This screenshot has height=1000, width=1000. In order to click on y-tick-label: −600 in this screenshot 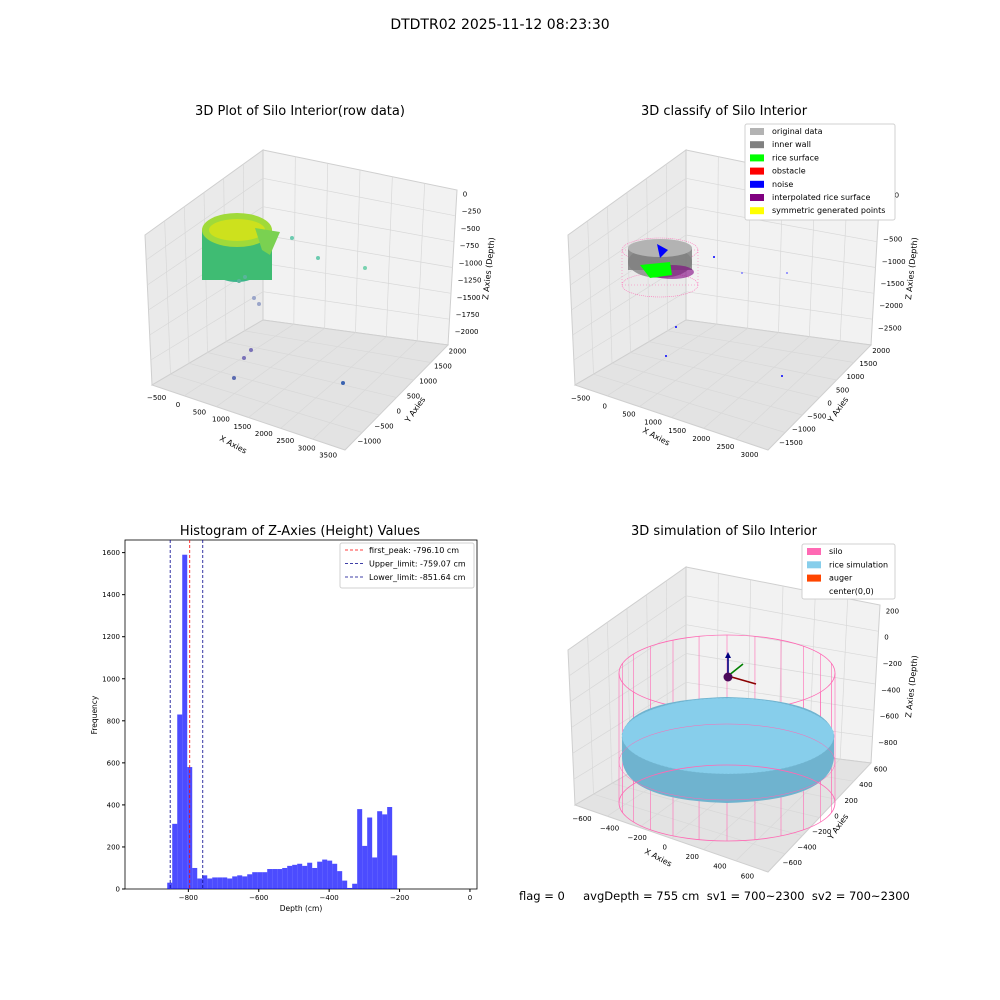, I will do `click(792, 863)`.